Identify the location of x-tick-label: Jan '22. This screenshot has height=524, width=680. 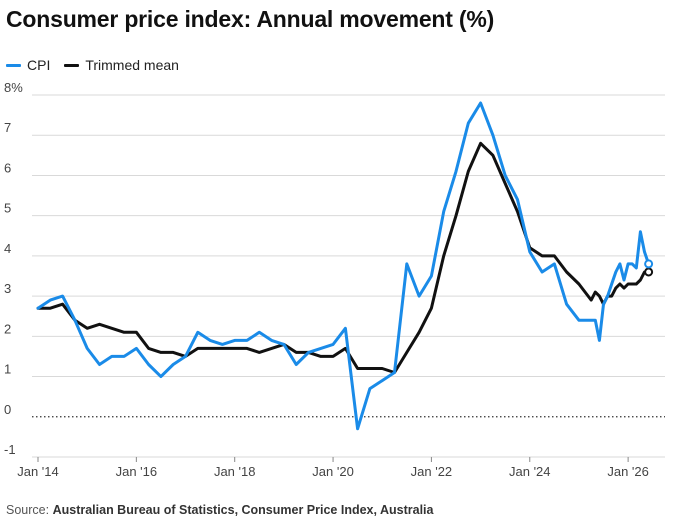
(432, 471).